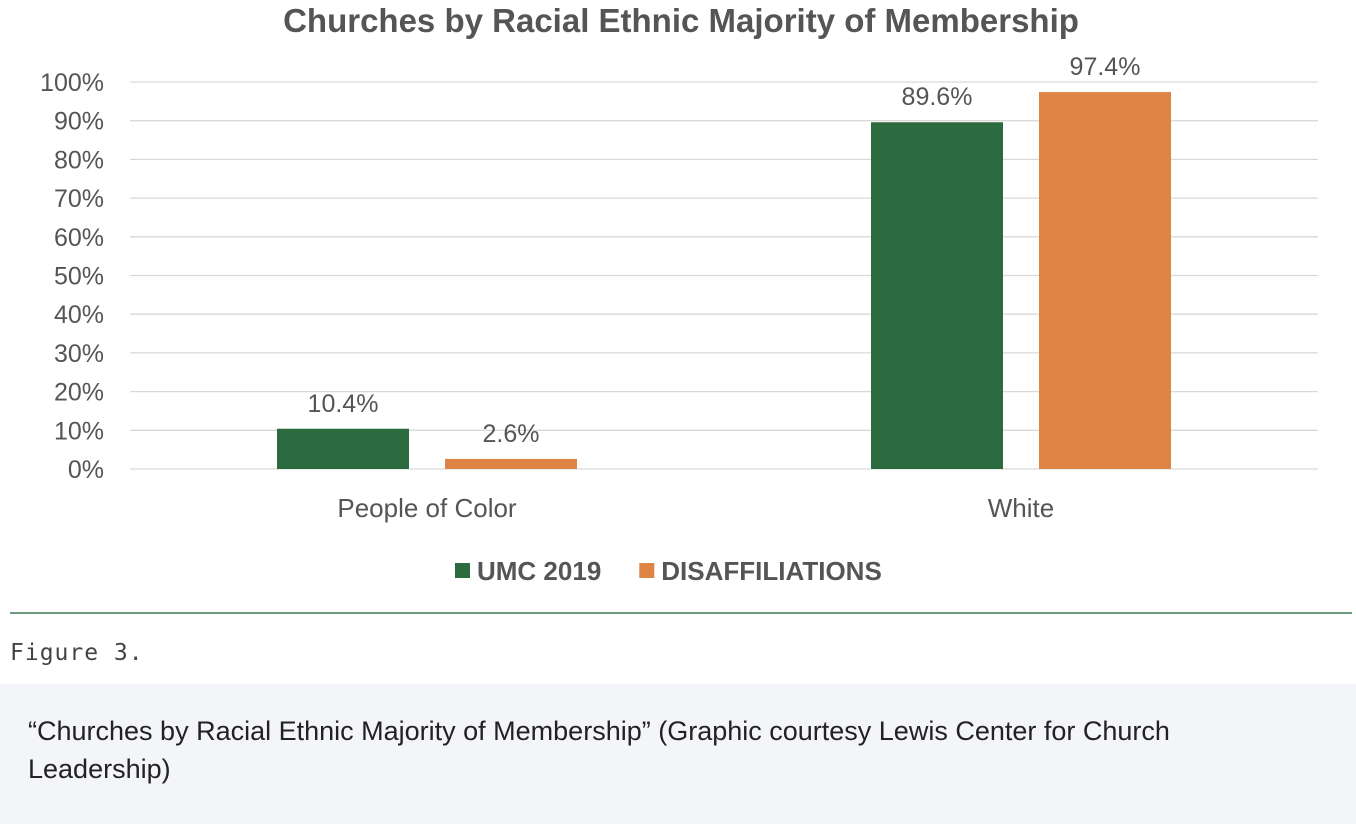 This screenshot has height=824, width=1356. What do you see at coordinates (771, 571) in the screenshot?
I see `legend-label: DISAFFILIATIONS` at bounding box center [771, 571].